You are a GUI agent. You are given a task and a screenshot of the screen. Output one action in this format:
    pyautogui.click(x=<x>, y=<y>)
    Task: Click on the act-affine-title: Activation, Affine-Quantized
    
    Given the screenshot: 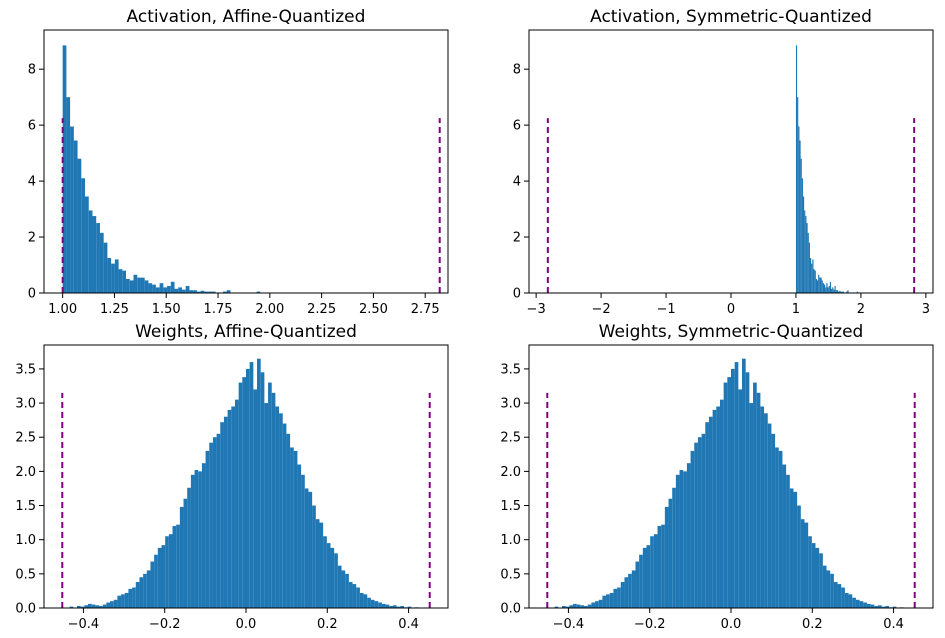 What is the action you would take?
    pyautogui.click(x=246, y=17)
    